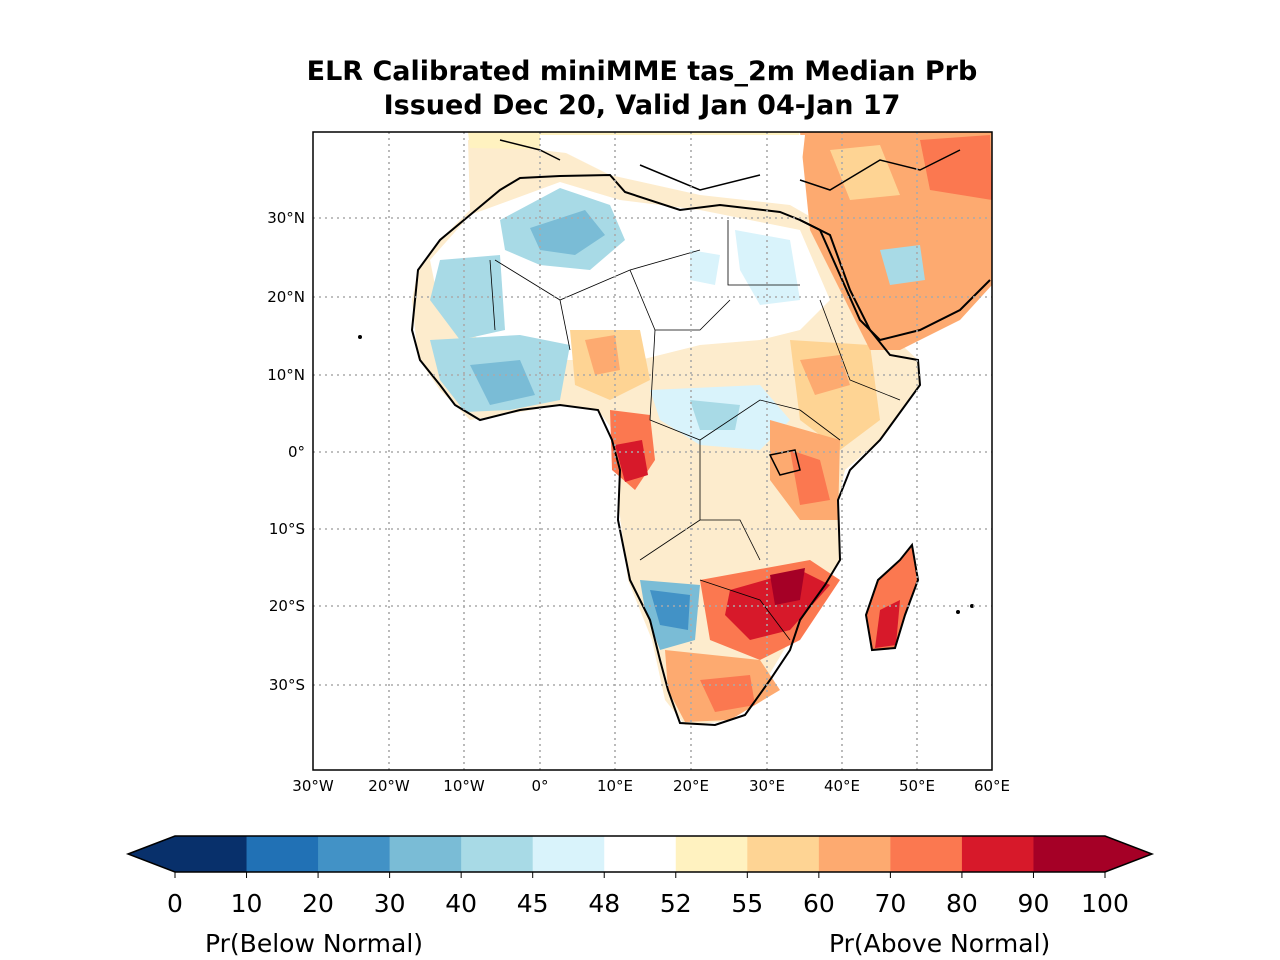  What do you see at coordinates (767, 786) in the screenshot?
I see `longitude-label: 30°E` at bounding box center [767, 786].